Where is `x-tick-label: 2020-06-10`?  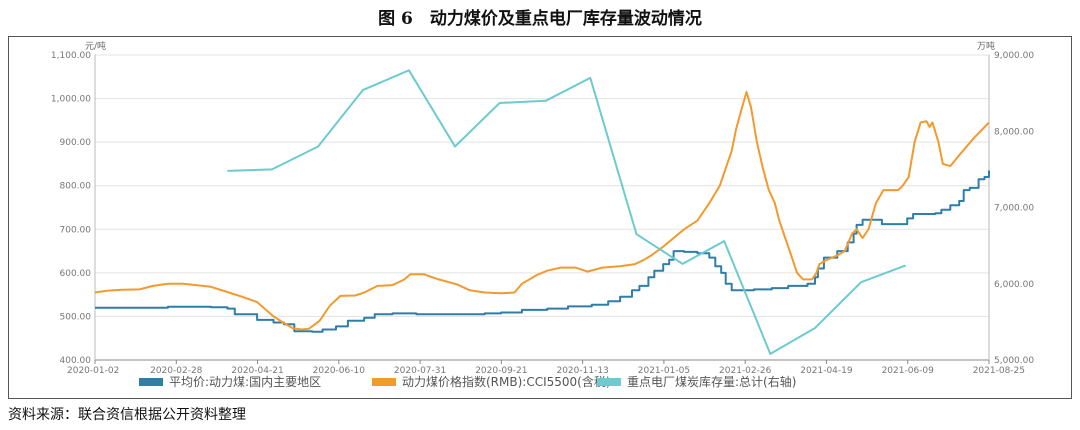 x-tick-label: 2020-06-10 is located at coordinates (339, 371).